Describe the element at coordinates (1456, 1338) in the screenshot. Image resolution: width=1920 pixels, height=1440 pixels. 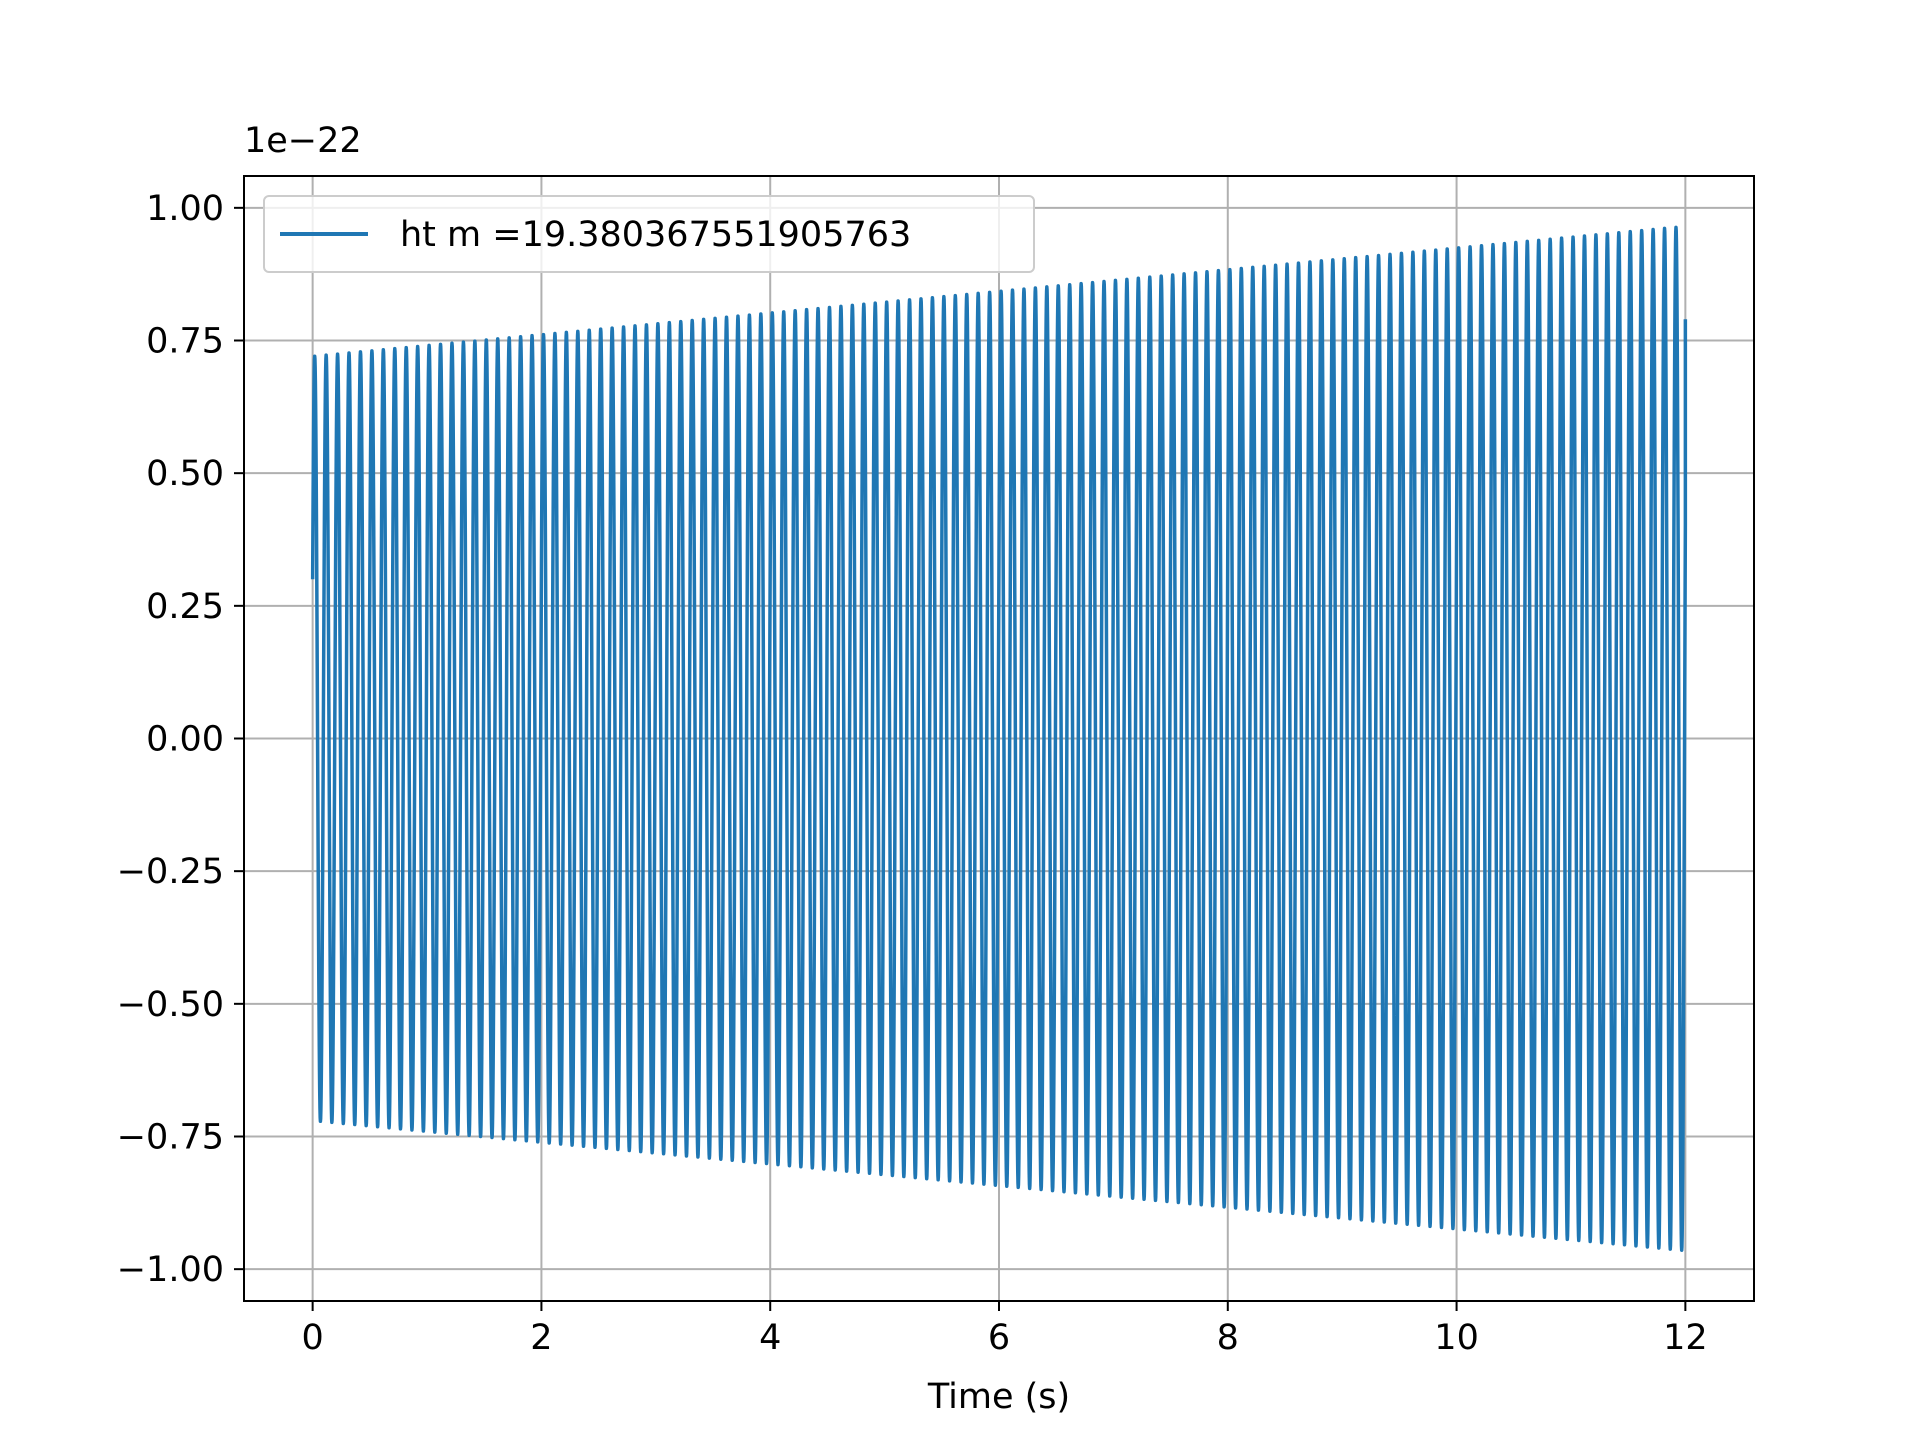
I see `x-tick-label: 10` at that location.